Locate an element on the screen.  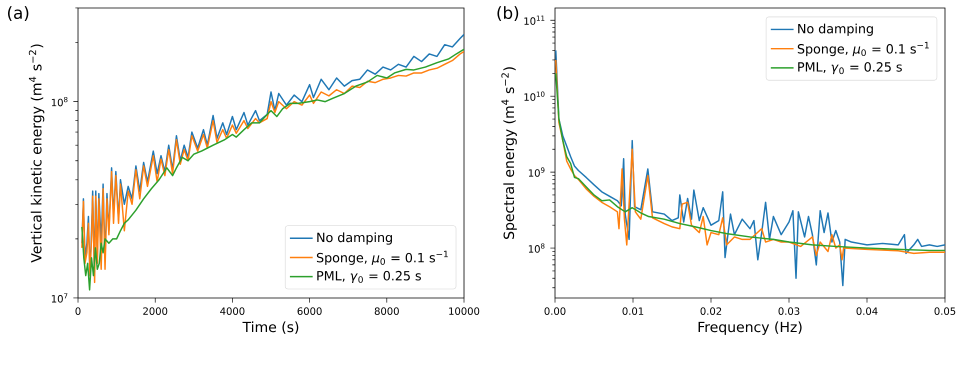
x-tick-label: 0.02 is located at coordinates (711, 311).